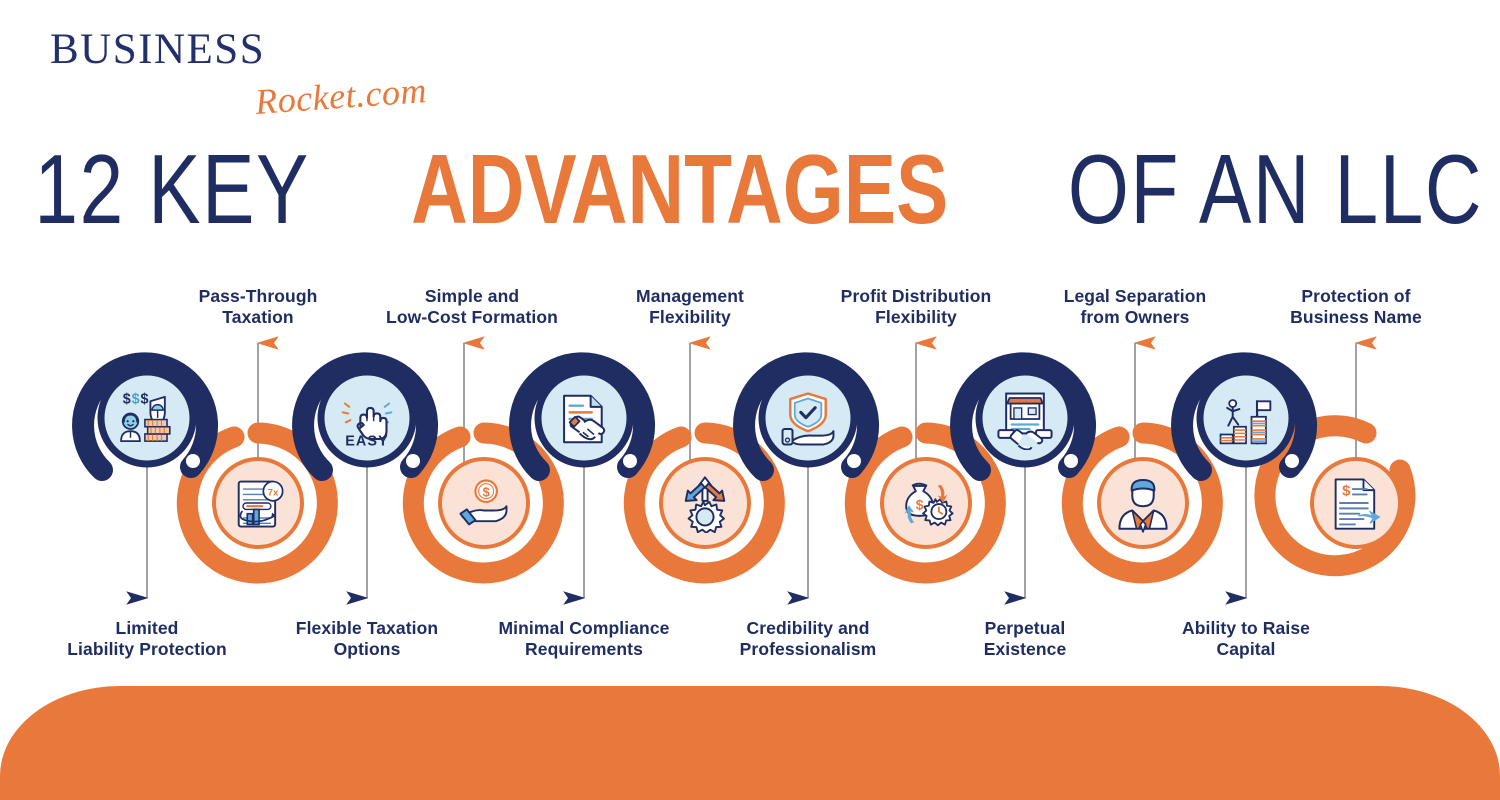  Describe the element at coordinates (690, 307) in the screenshot. I see `top-label-3: Management Flexibility` at that location.